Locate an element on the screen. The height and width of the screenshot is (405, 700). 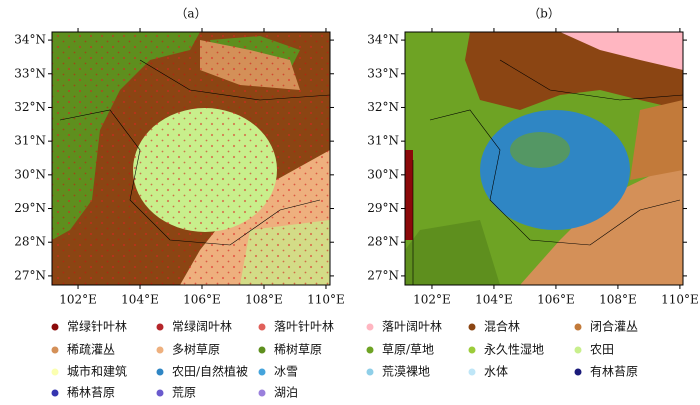
legend-label: 城市和建筑 is located at coordinates (97, 371).